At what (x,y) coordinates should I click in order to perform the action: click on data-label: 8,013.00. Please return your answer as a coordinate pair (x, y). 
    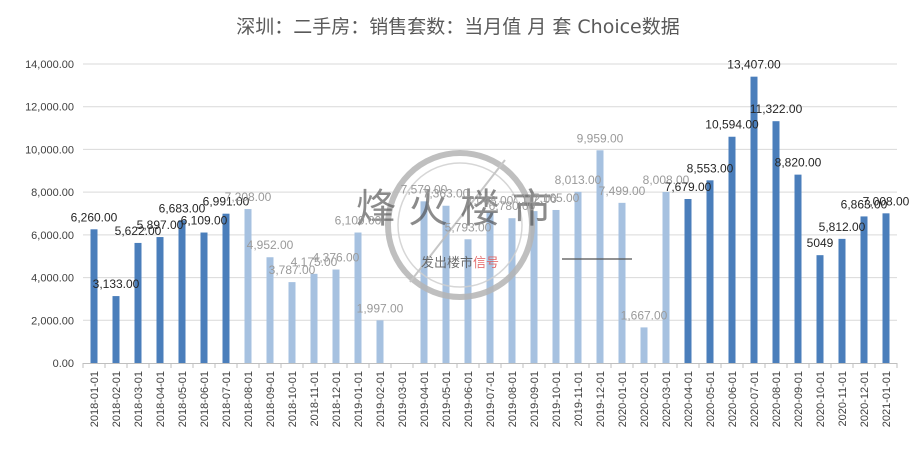
    Looking at the image, I should click on (578, 180).